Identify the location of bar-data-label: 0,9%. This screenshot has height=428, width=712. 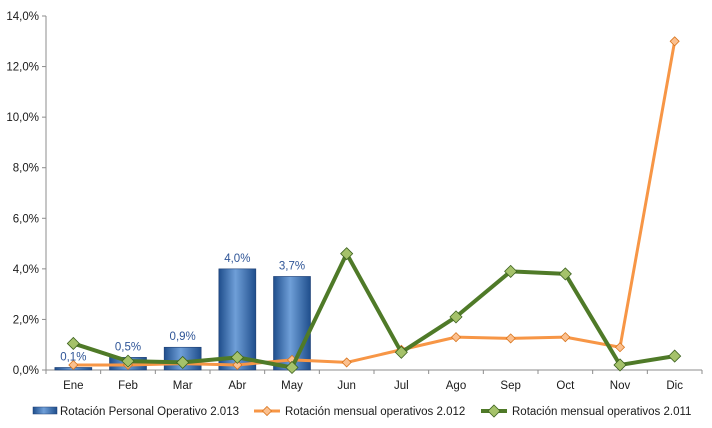
(183, 337).